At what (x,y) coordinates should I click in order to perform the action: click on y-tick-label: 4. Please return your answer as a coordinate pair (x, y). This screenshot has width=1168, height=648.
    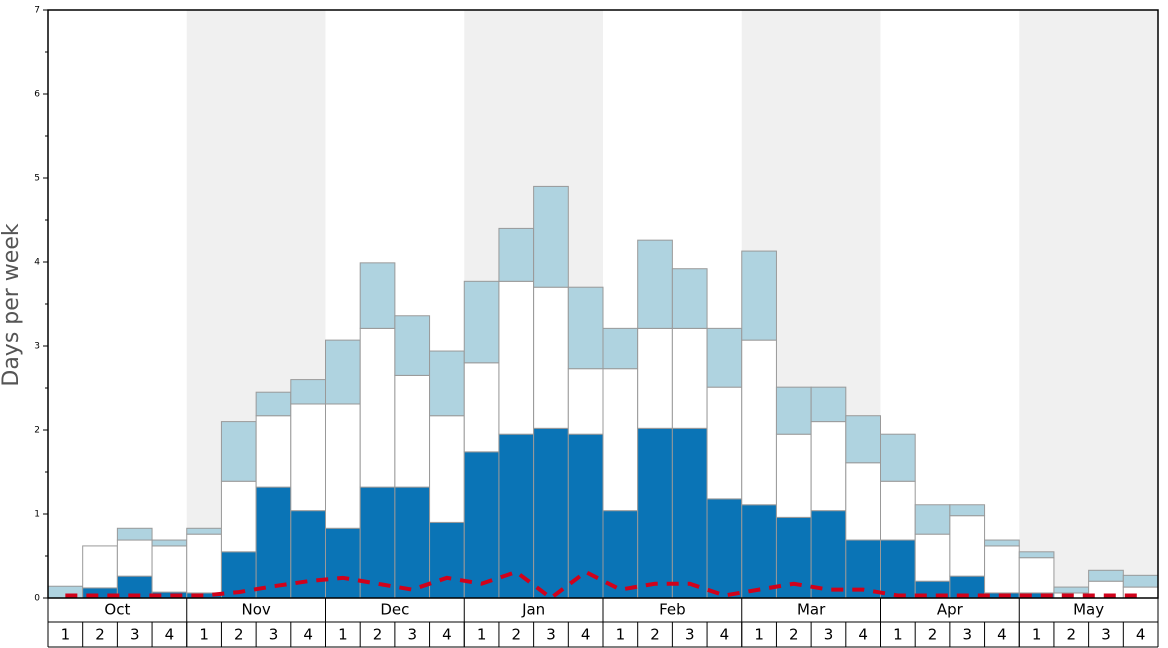
    Looking at the image, I should click on (37, 263).